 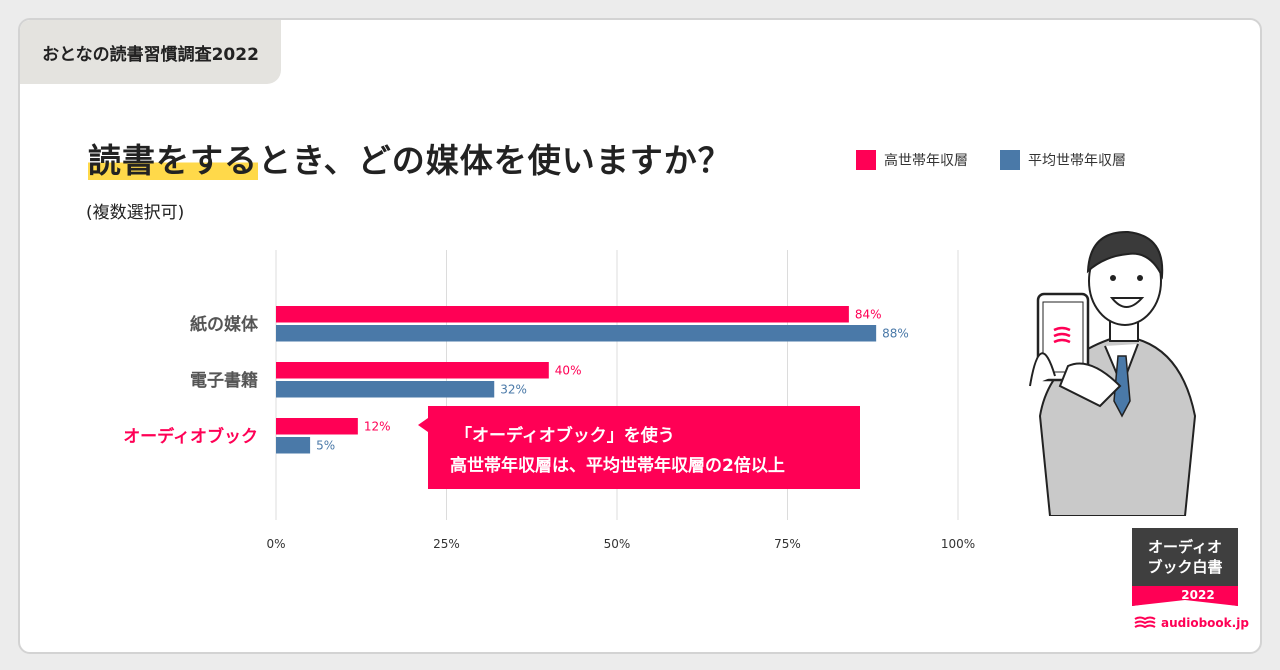 I want to click on category-label: 電子書籍, so click(x=224, y=380).